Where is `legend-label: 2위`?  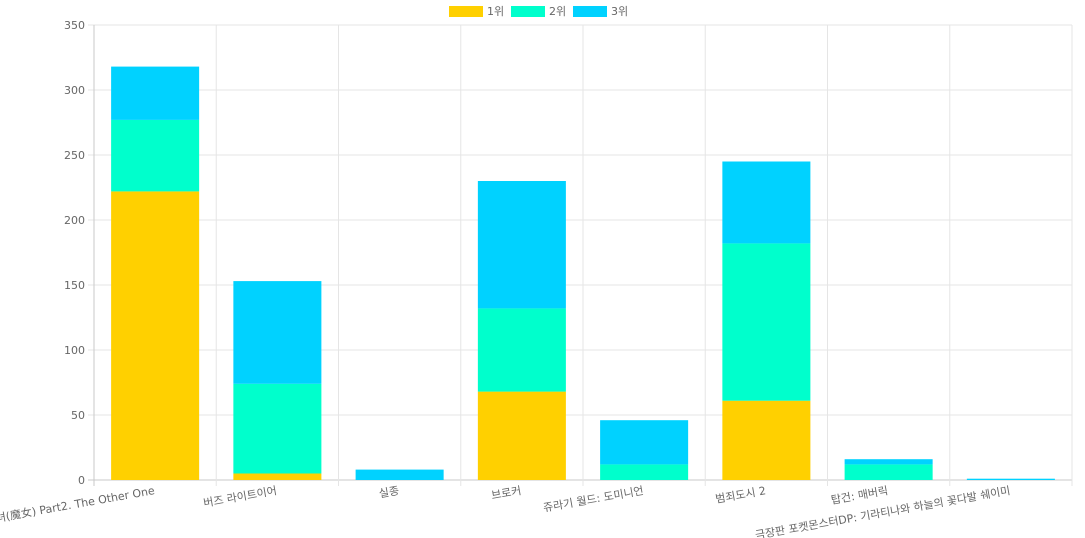
legend-label: 2위 is located at coordinates (557, 11).